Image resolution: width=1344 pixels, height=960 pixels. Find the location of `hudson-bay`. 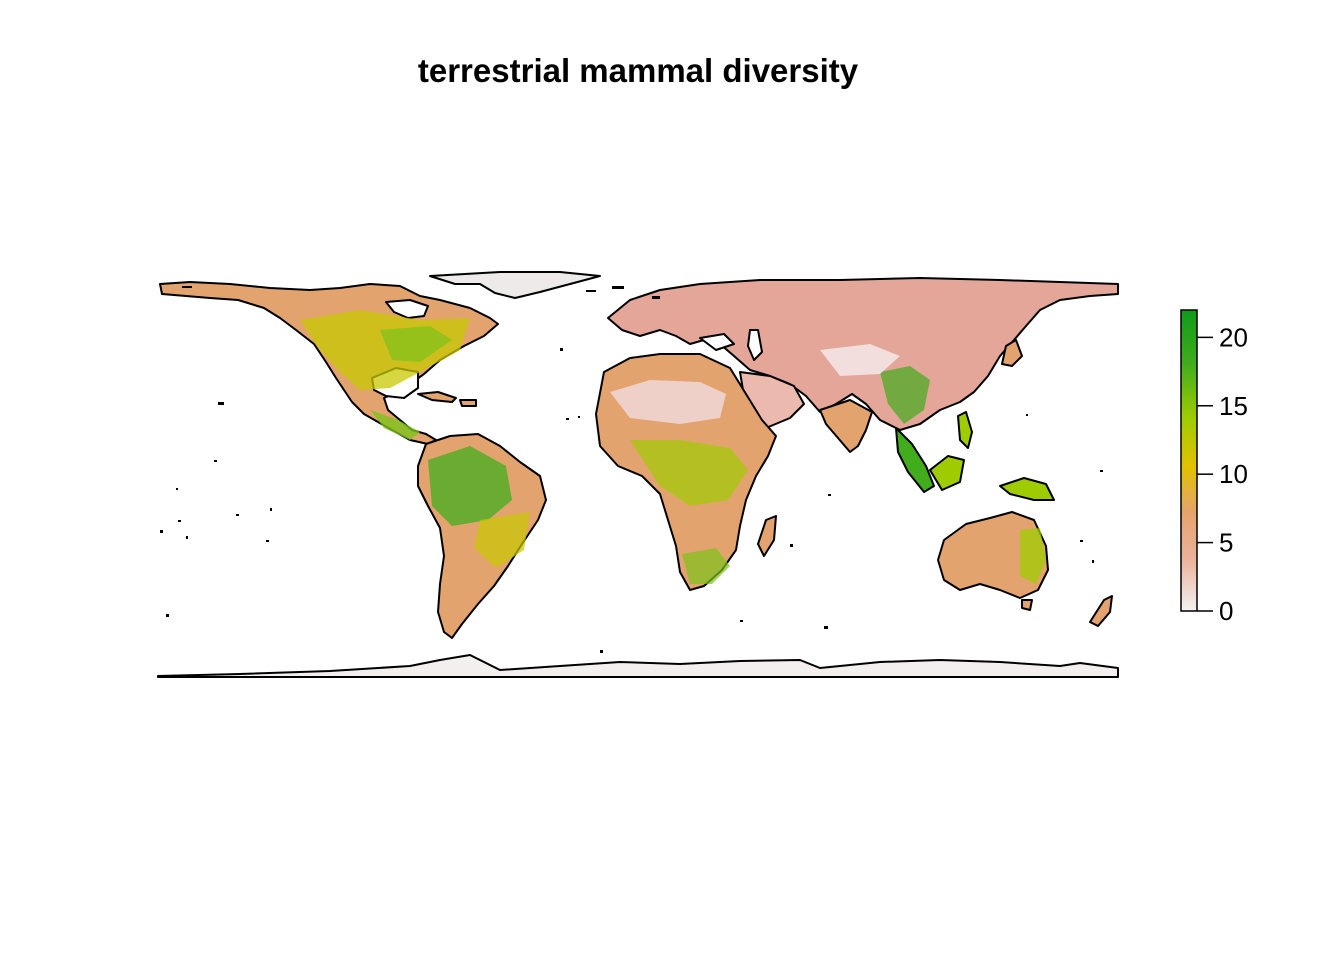

hudson-bay is located at coordinates (407, 309).